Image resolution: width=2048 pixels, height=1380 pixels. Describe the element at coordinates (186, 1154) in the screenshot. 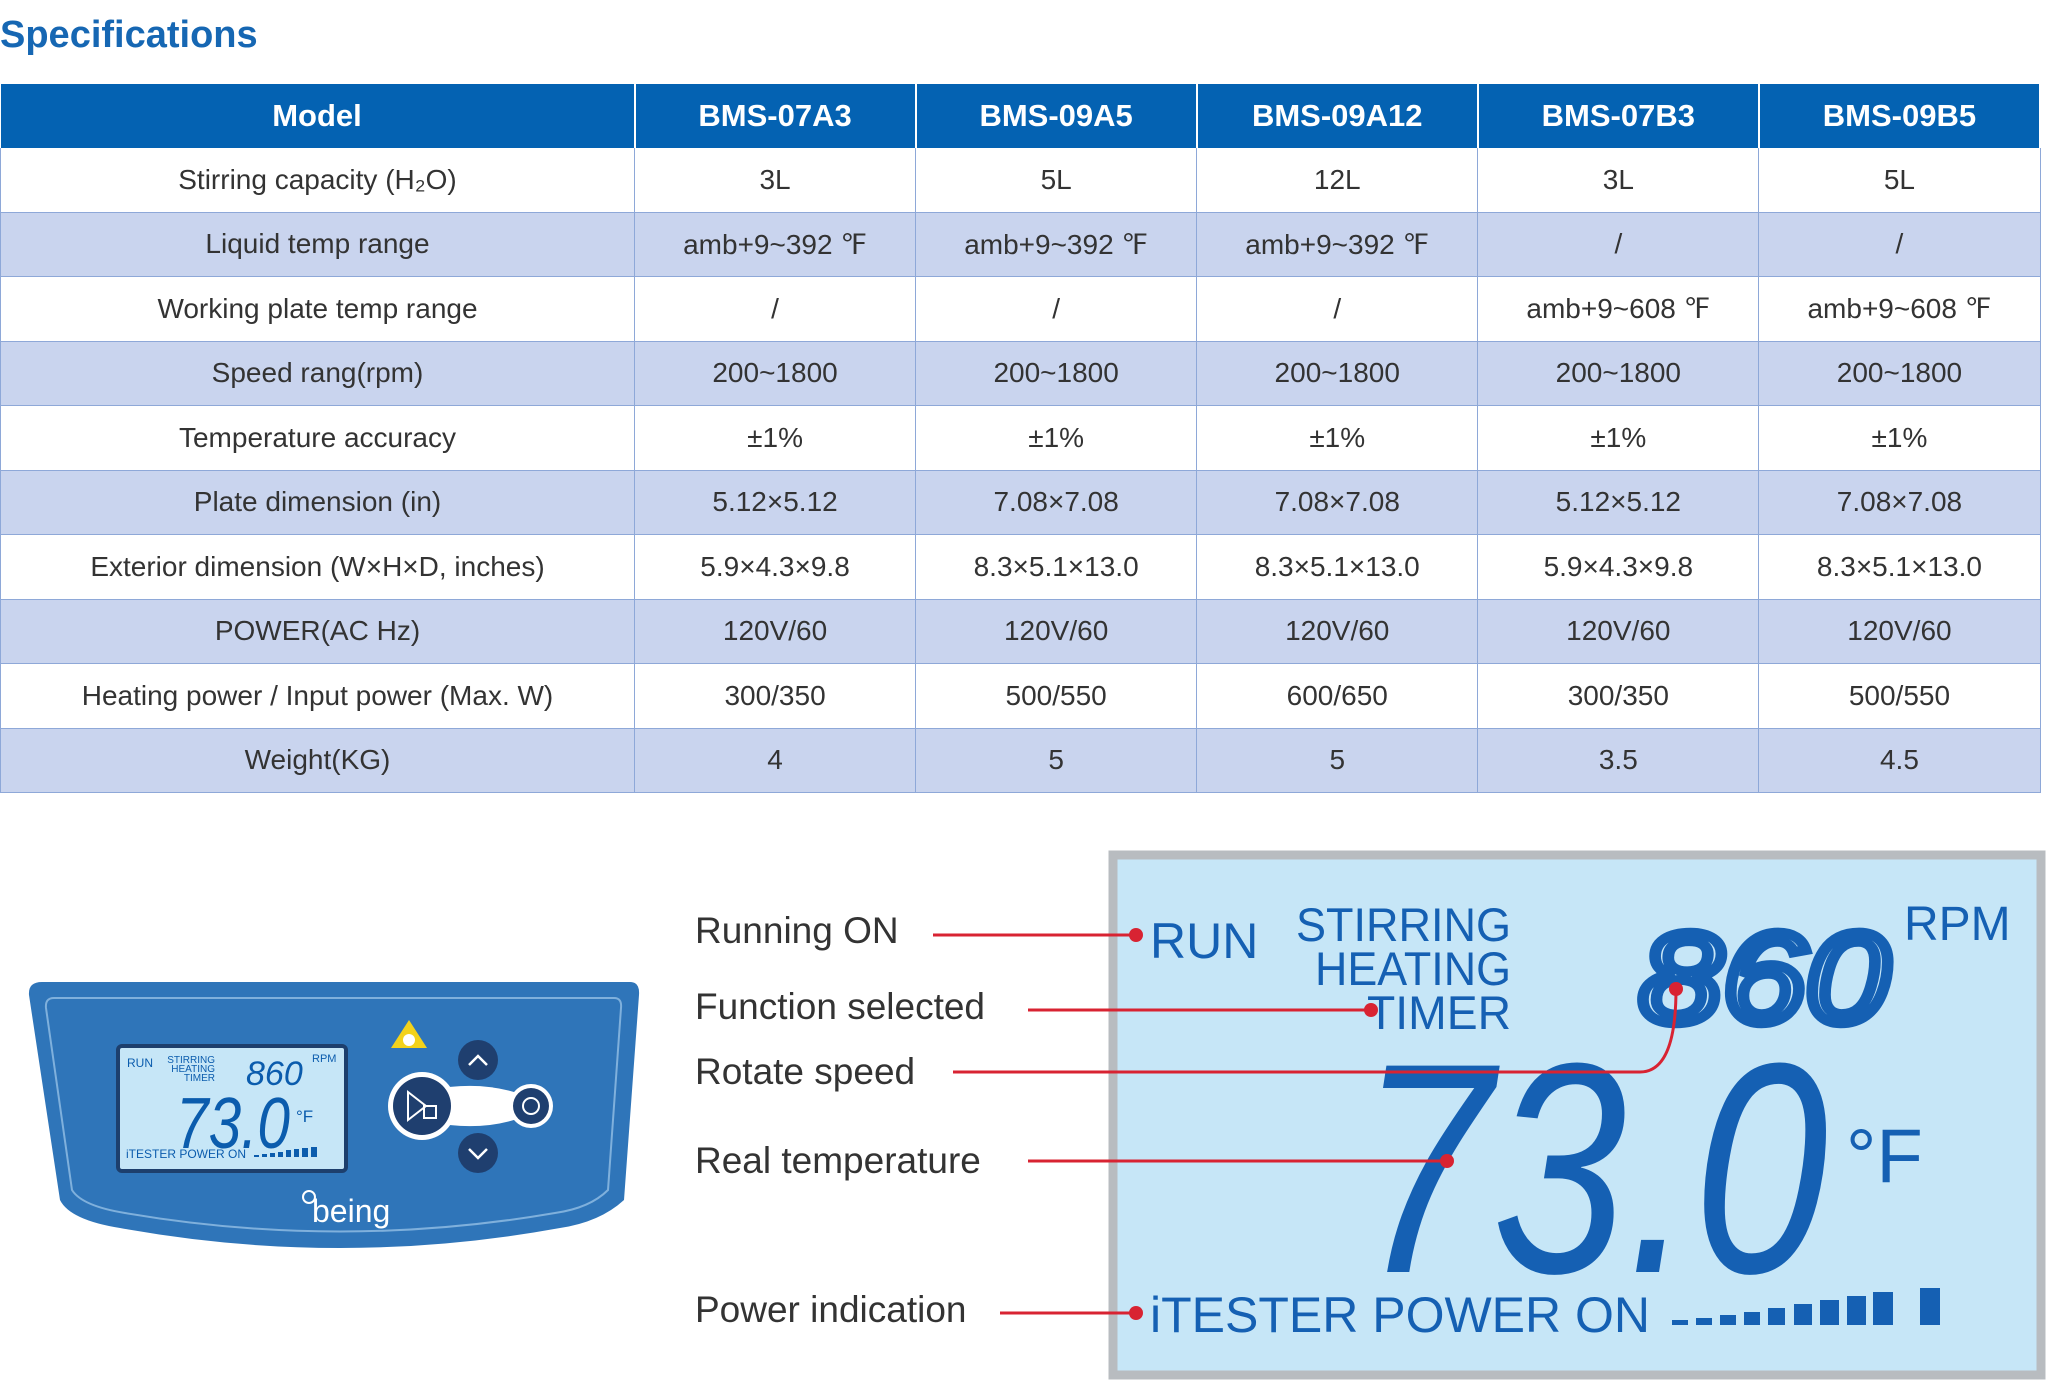

I see `small-power: iTESTER POWER ON` at that location.